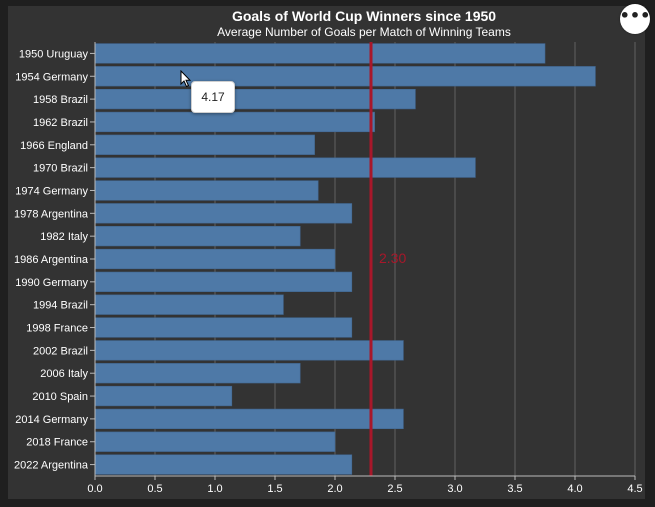 Image resolution: width=655 pixels, height=507 pixels. What do you see at coordinates (60, 123) in the screenshot?
I see `category-label: 1962 Brazil` at bounding box center [60, 123].